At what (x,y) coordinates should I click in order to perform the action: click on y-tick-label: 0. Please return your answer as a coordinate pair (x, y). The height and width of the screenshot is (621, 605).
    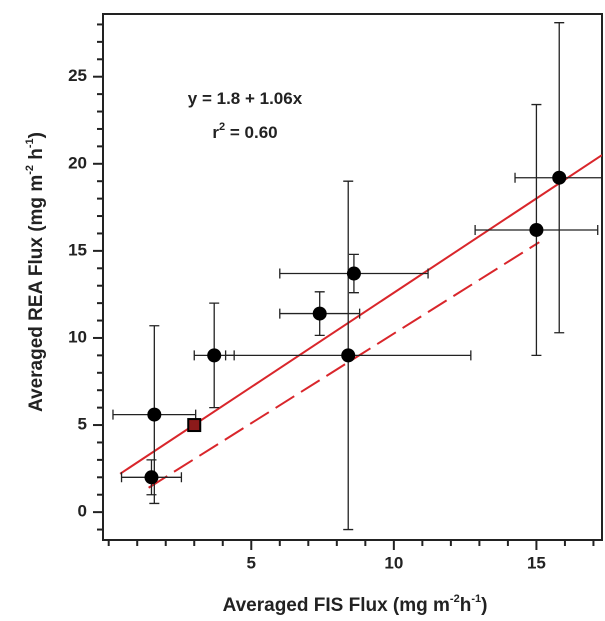
    Looking at the image, I should click on (82, 511).